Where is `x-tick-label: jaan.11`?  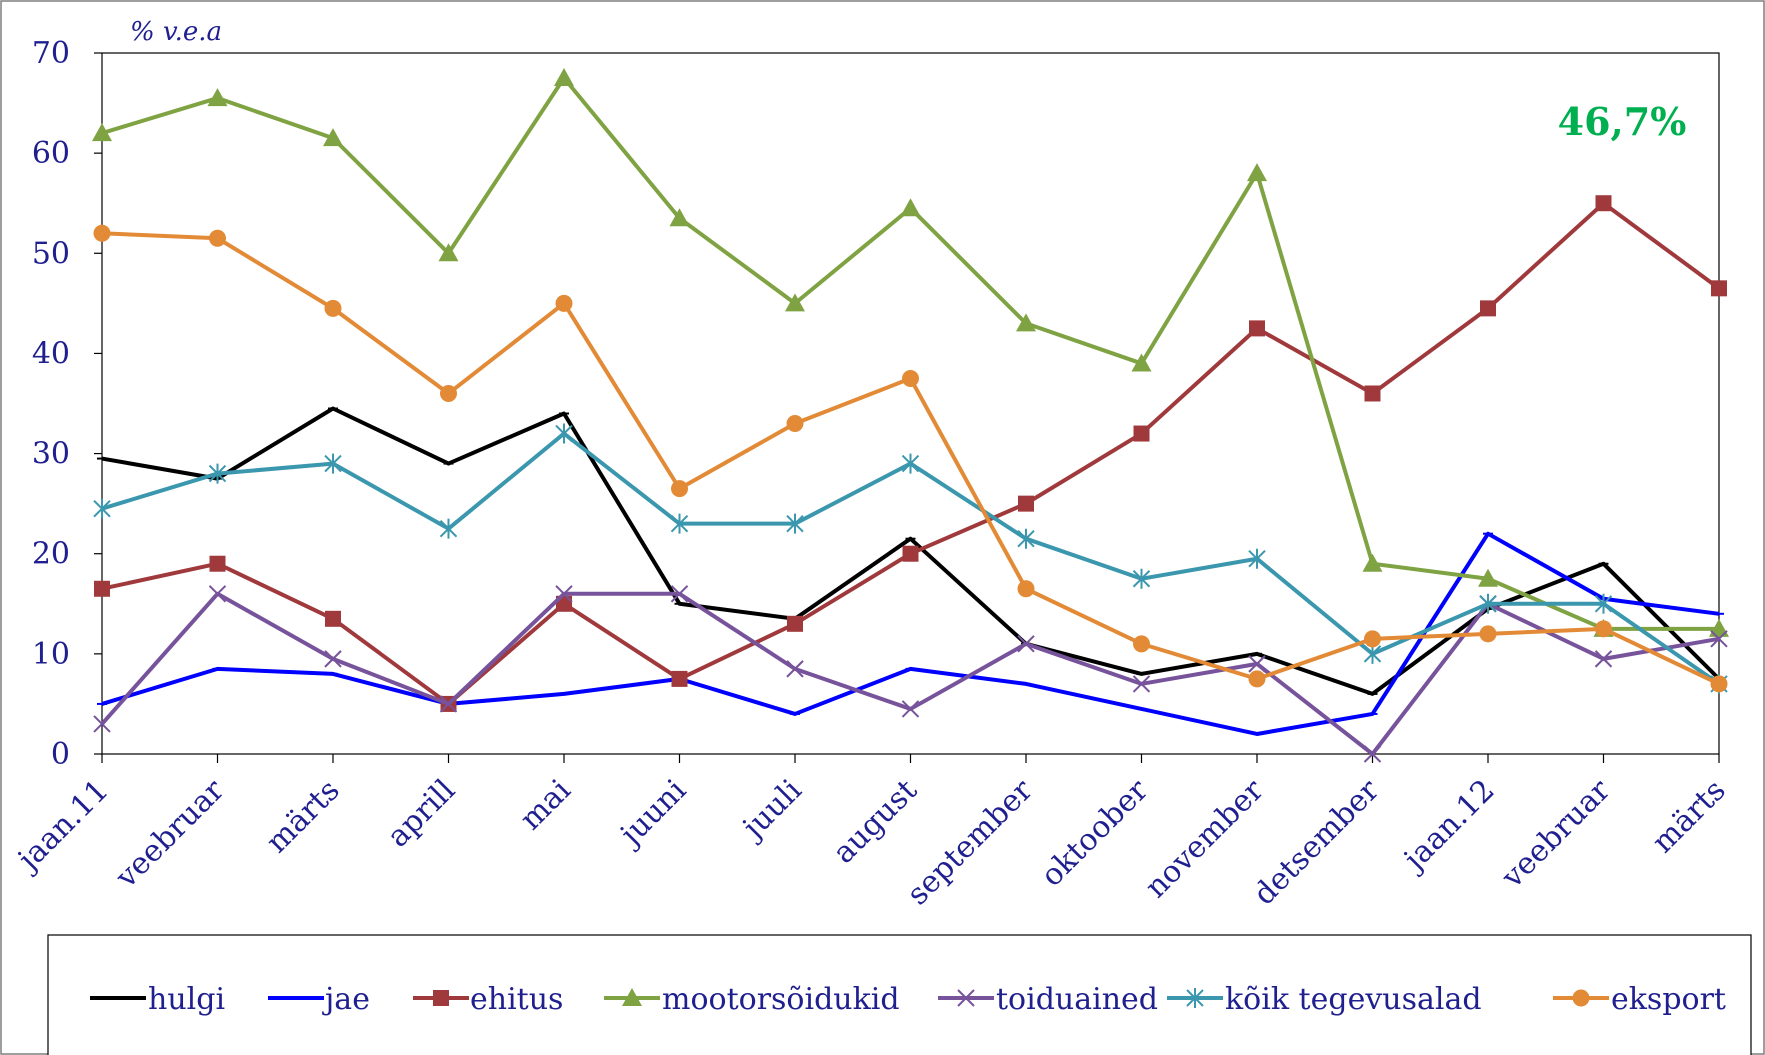 x-tick-label: jaan.11 is located at coordinates (63, 826).